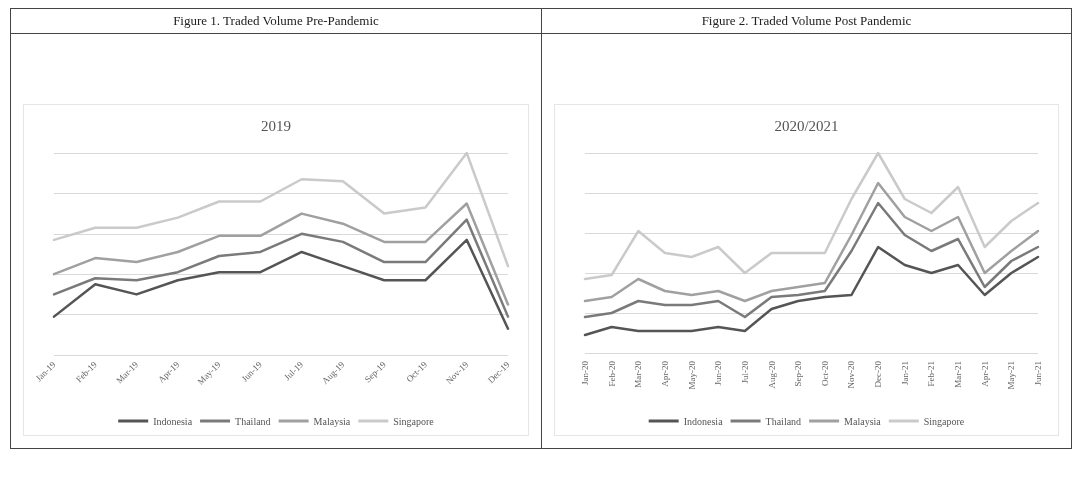  I want to click on x-tick-label: May-21, so click(1011, 375).